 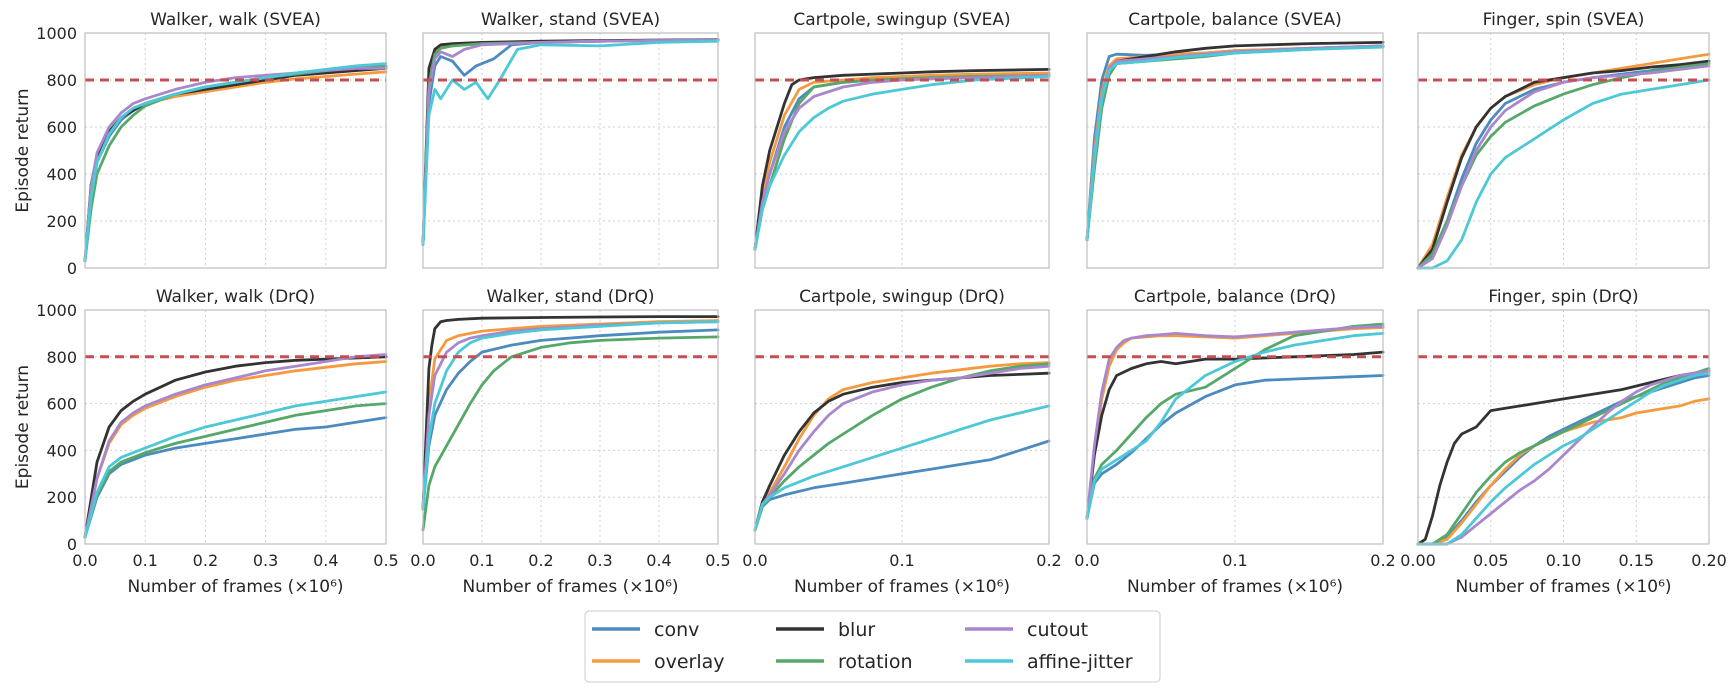 What do you see at coordinates (235, 297) in the screenshot?
I see `panel-title: Walker, walk (DrQ)` at bounding box center [235, 297].